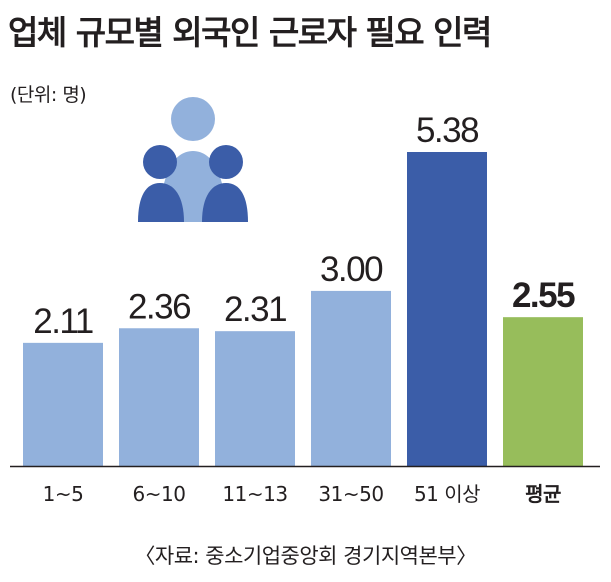  What do you see at coordinates (159, 494) in the screenshot?
I see `category-label-1: 6~10` at bounding box center [159, 494].